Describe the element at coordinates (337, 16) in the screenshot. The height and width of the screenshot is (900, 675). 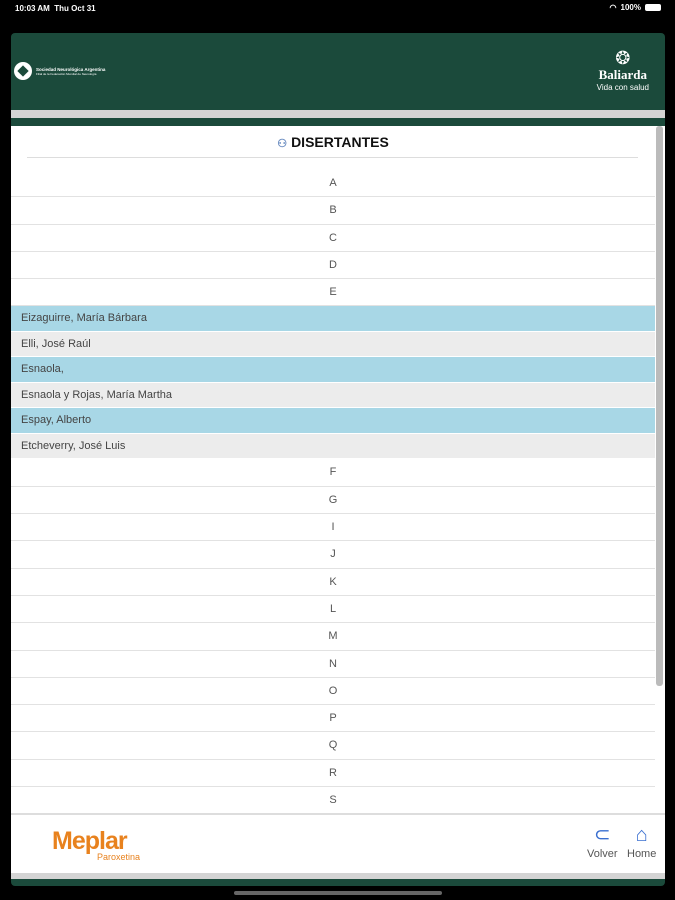
I see `status-bar: 10:03 AM Thu Oct 31 ◠ 100%` at that location.